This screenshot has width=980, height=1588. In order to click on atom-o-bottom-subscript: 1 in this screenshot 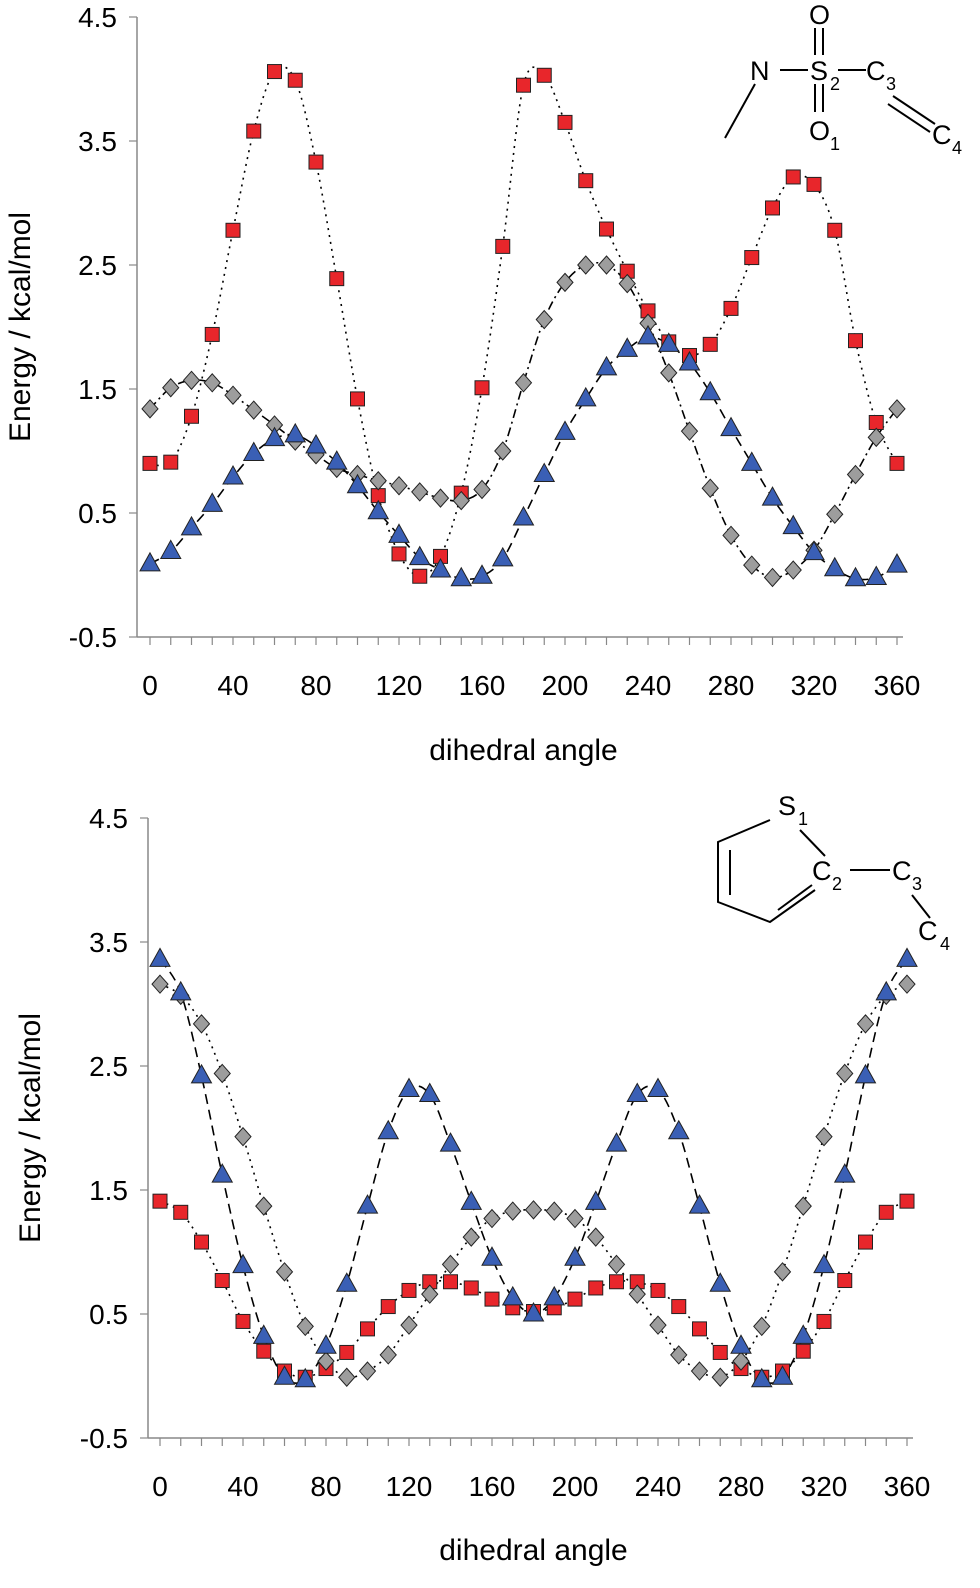, I will do `click(835, 144)`.